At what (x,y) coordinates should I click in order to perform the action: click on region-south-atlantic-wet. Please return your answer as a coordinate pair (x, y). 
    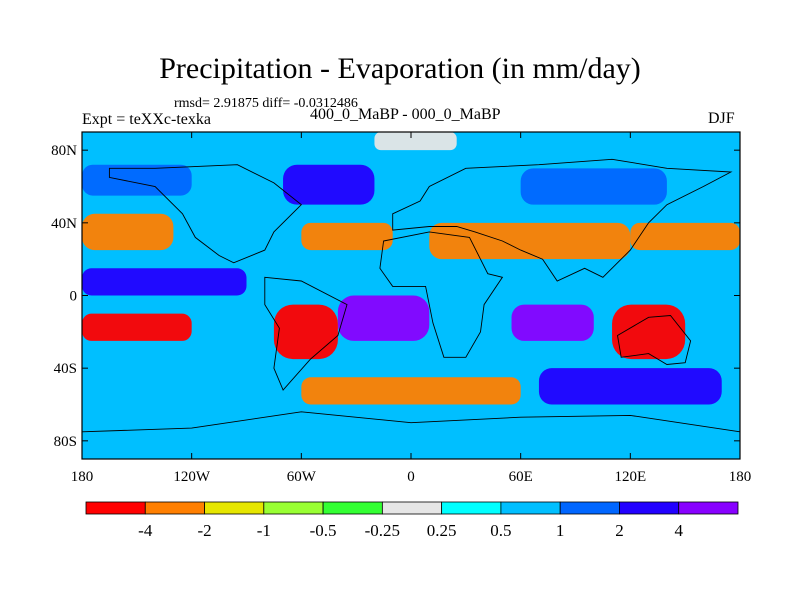
    Looking at the image, I should click on (383, 318).